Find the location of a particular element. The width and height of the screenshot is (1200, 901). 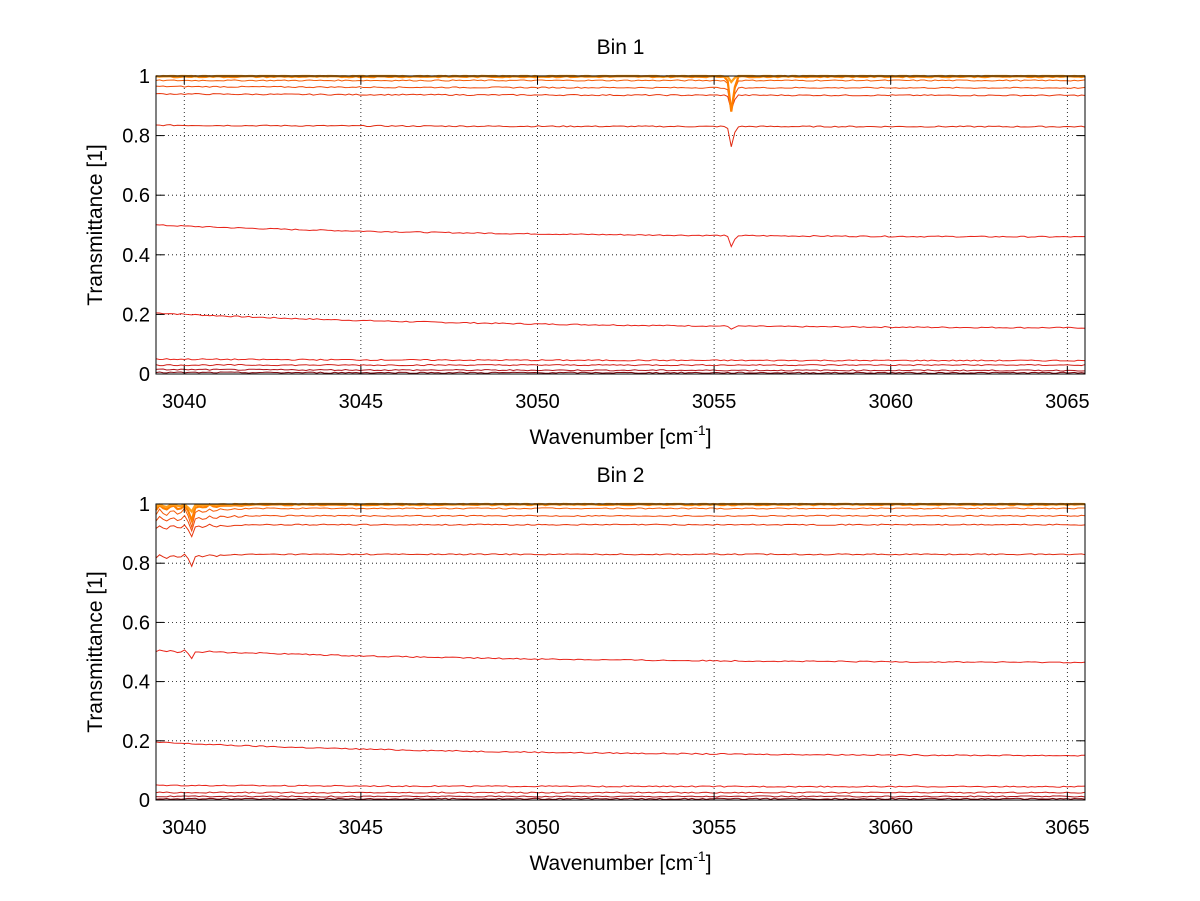

chart-title: Bin 1 is located at coordinates (621, 47).